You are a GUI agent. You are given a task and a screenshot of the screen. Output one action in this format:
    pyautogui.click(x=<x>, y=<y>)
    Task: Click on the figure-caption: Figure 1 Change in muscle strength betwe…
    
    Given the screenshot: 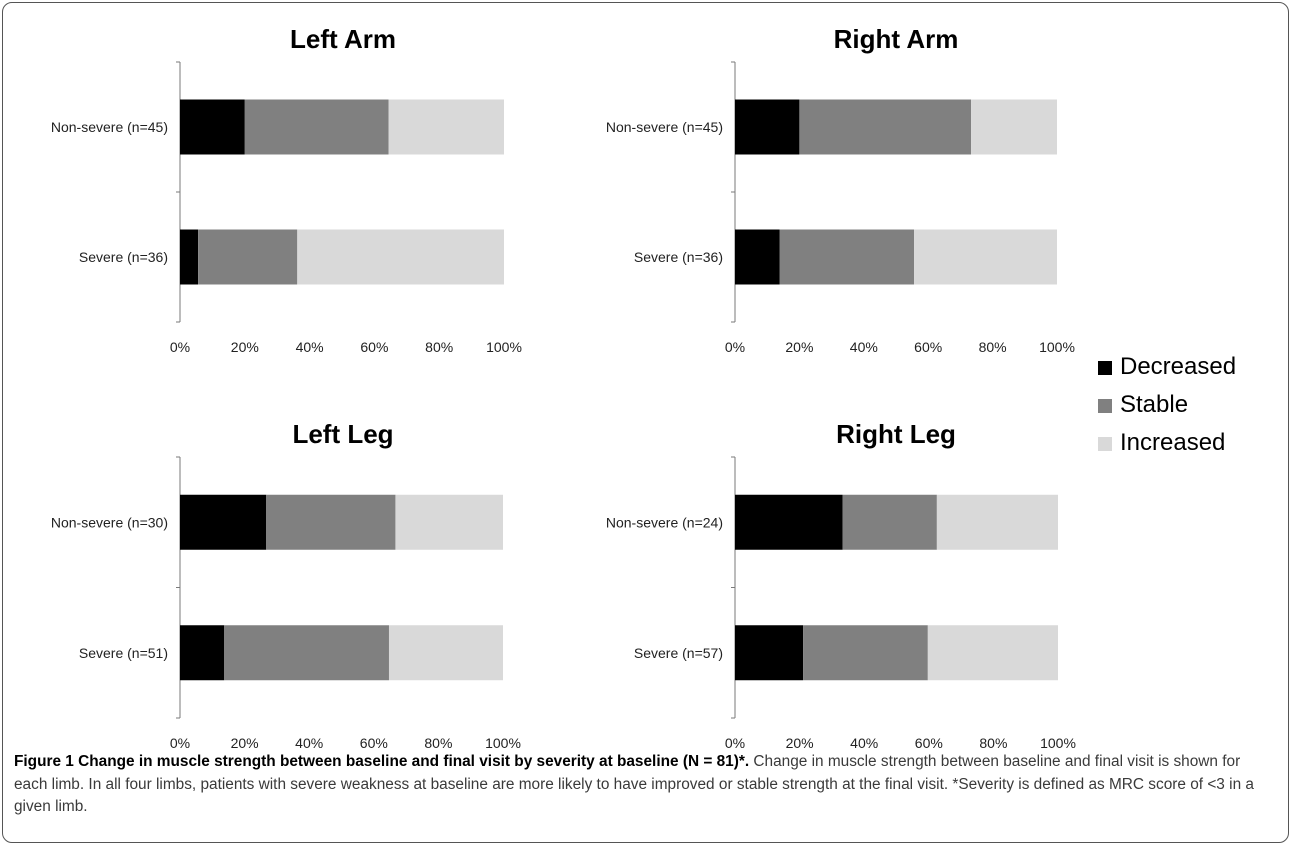 What is the action you would take?
    pyautogui.click(x=645, y=785)
    